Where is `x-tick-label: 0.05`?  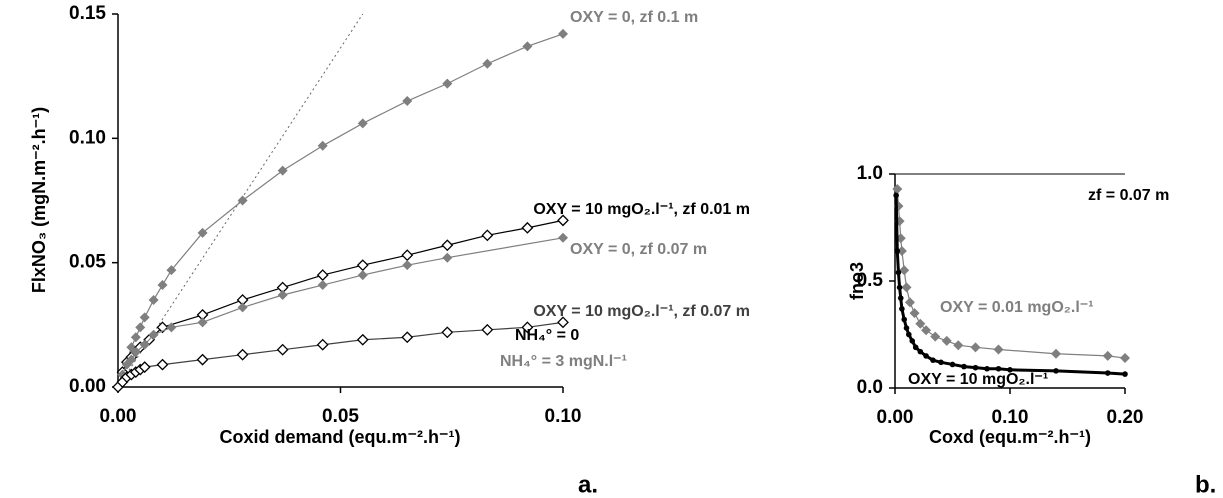 x-tick-label: 0.05 is located at coordinates (340, 416).